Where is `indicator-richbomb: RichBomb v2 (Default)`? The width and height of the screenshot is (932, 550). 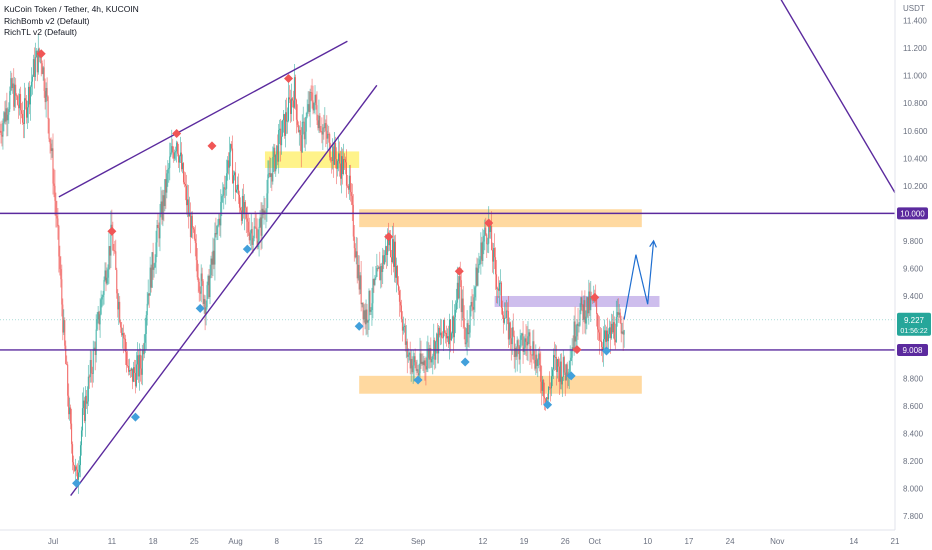
indicator-richbomb: RichBomb v2 (Default) is located at coordinates (47, 20).